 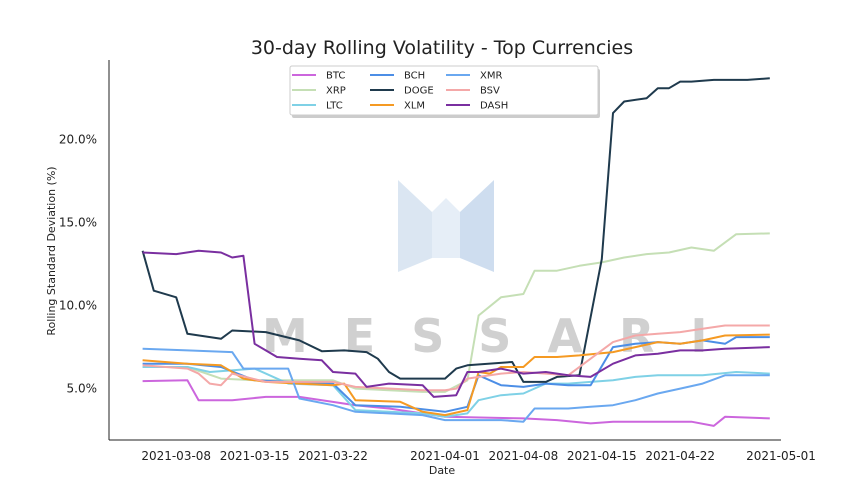 I want to click on x-tick-label: 2021-04-15, so click(x=602, y=456).